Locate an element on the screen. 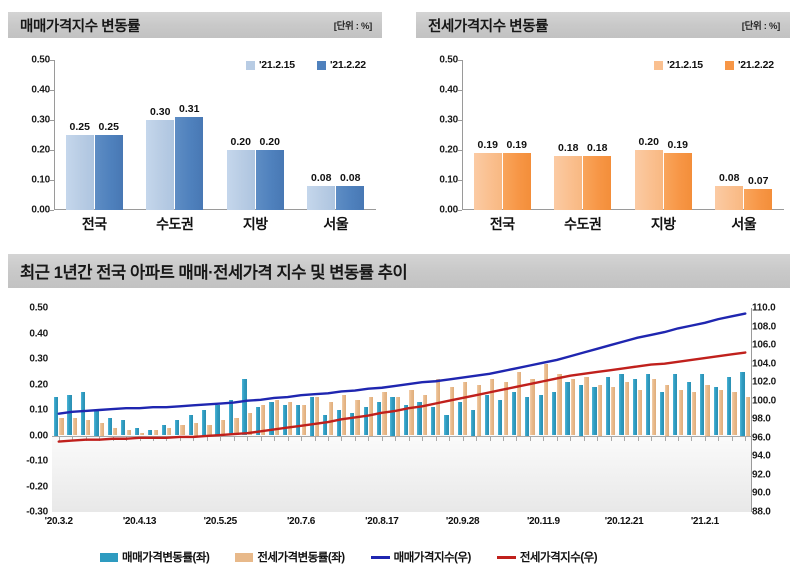  sale-chart-plot-area: 0.25 0.25 0.30 0.31 0.20 0.20 0.08 0.08 is located at coordinates (213, 135).